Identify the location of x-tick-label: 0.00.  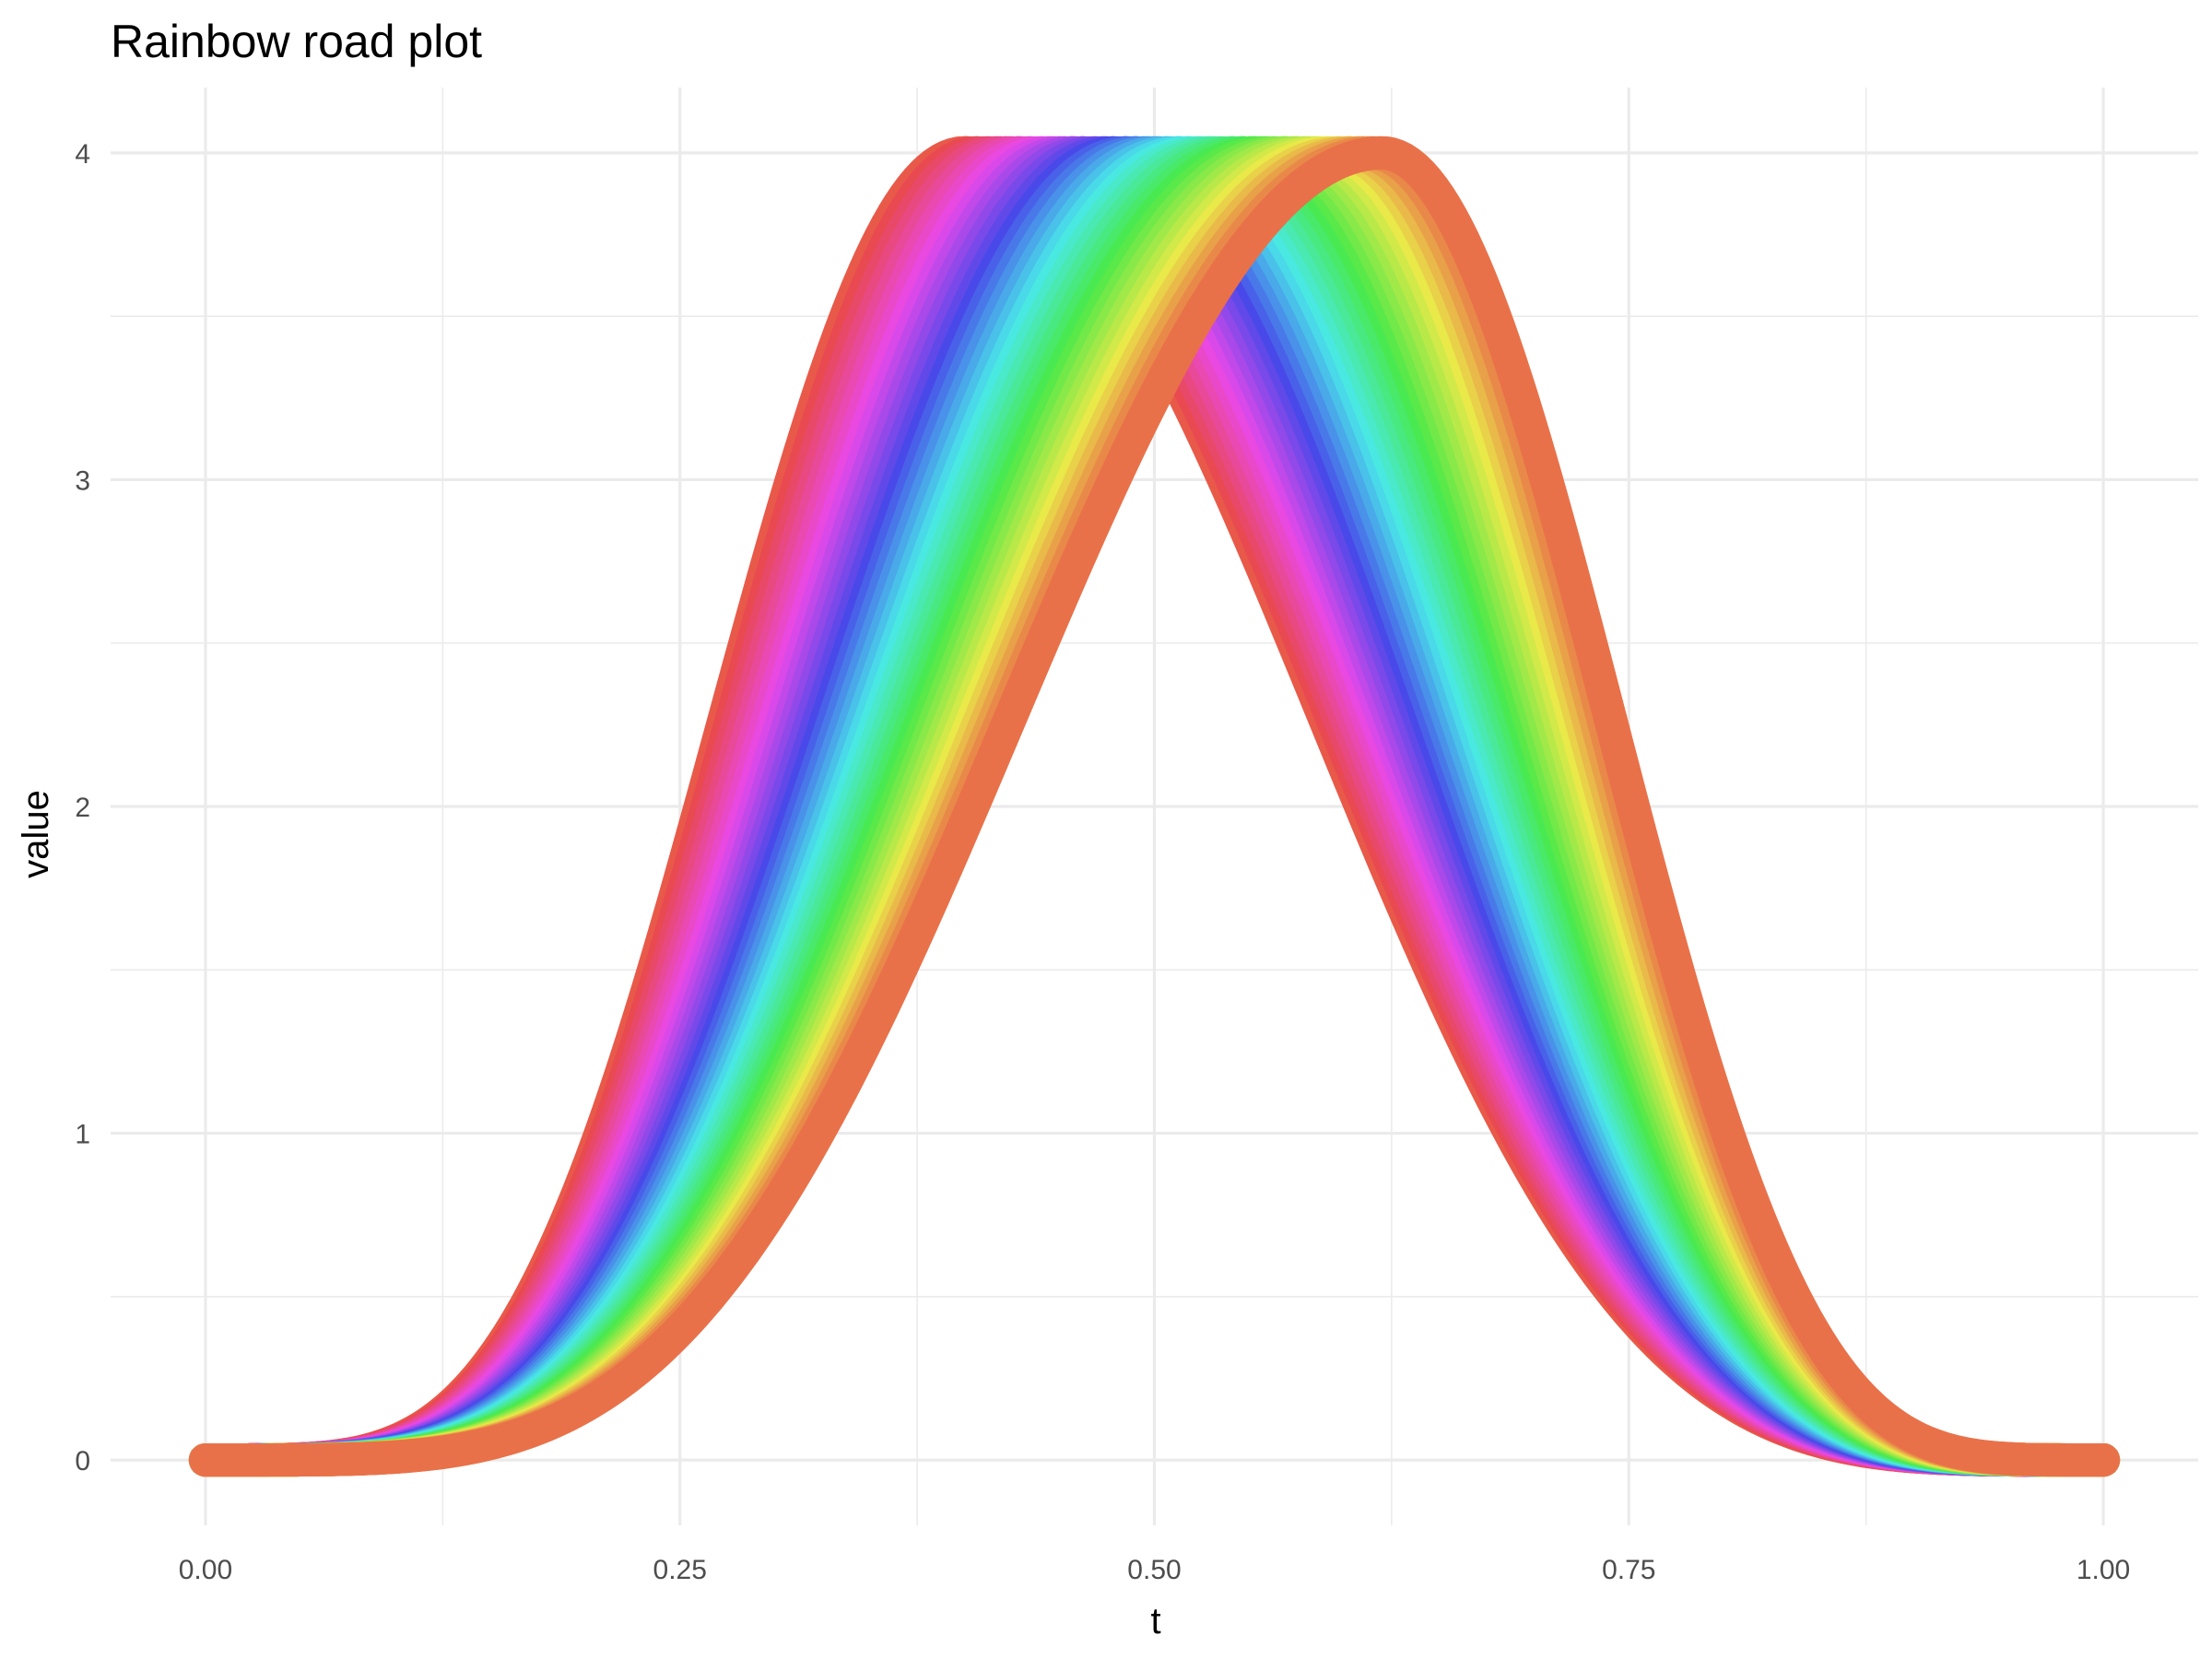
(205, 1570).